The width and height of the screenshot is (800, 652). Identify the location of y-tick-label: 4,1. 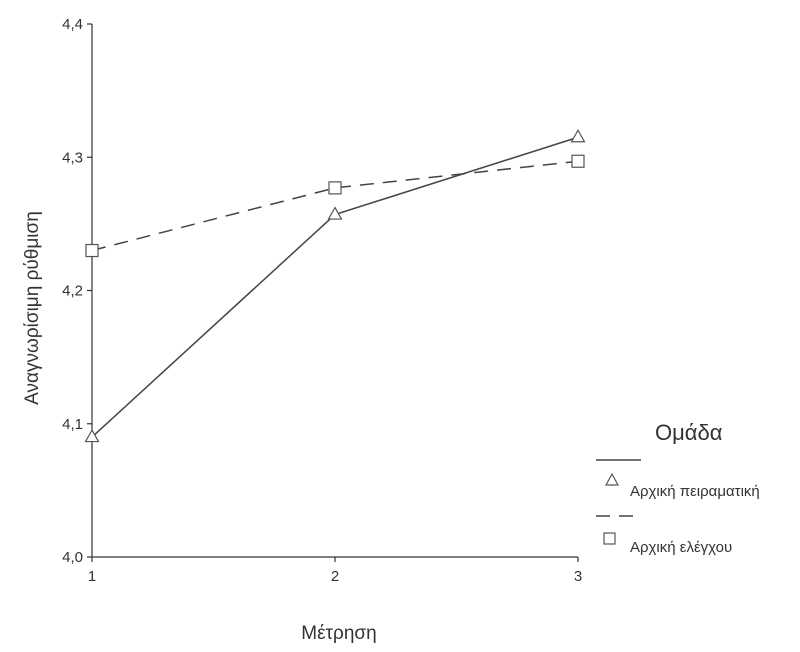
(72, 424).